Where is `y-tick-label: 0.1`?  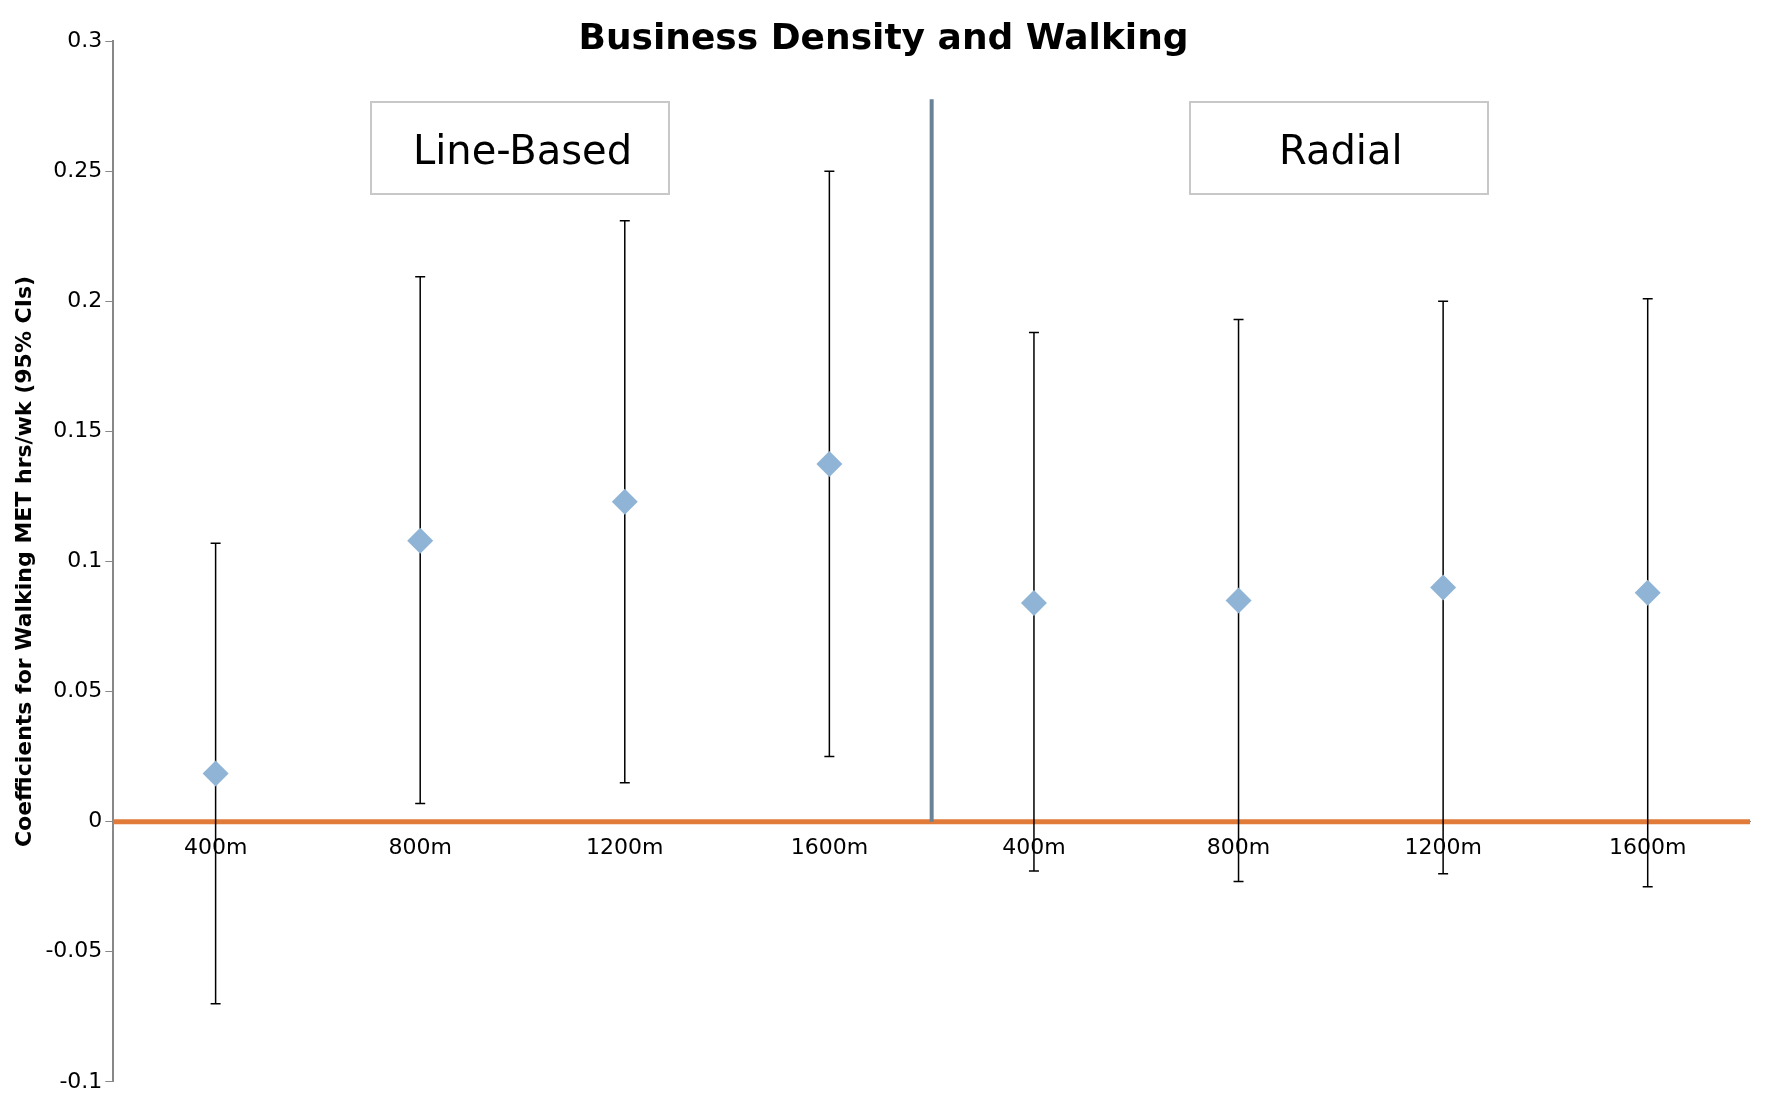 y-tick-label: 0.1 is located at coordinates (85, 560).